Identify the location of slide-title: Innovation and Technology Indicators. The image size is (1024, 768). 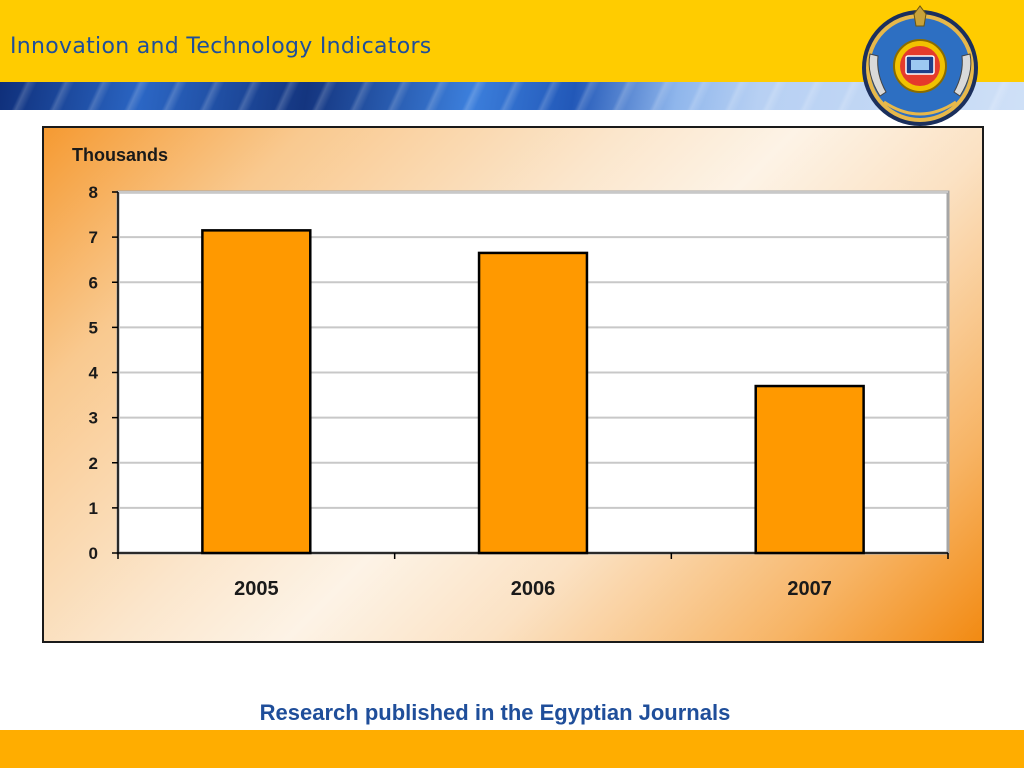
(221, 46).